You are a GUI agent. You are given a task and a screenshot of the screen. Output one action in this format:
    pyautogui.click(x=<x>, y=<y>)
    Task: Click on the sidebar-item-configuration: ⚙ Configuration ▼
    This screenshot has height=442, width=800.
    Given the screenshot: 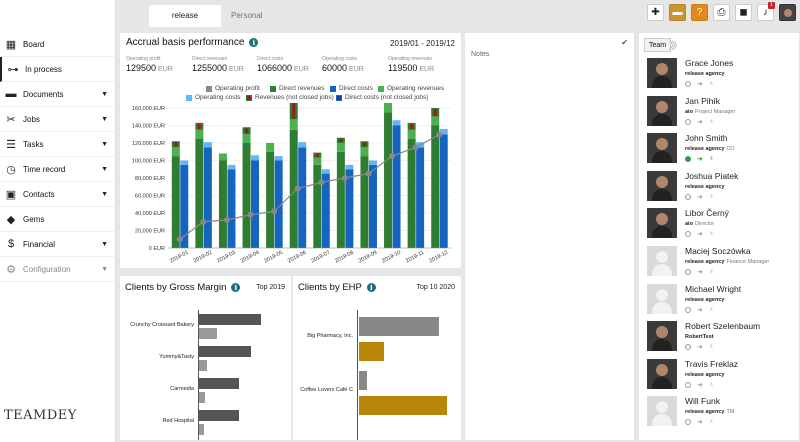 What is the action you would take?
    pyautogui.click(x=58, y=269)
    